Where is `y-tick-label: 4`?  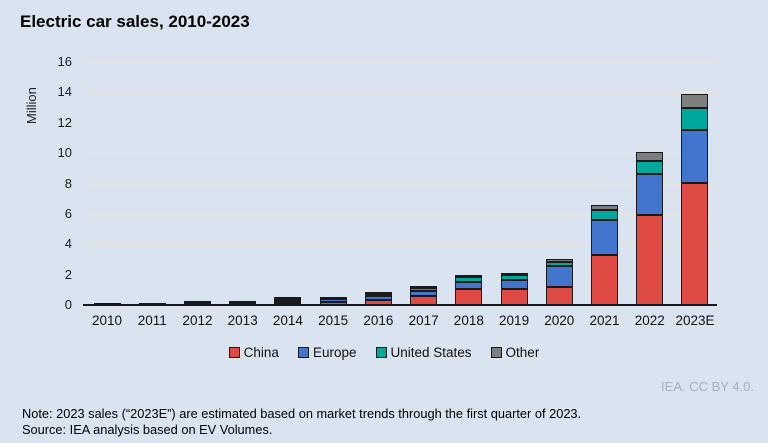 y-tick-label: 4 is located at coordinates (68, 244).